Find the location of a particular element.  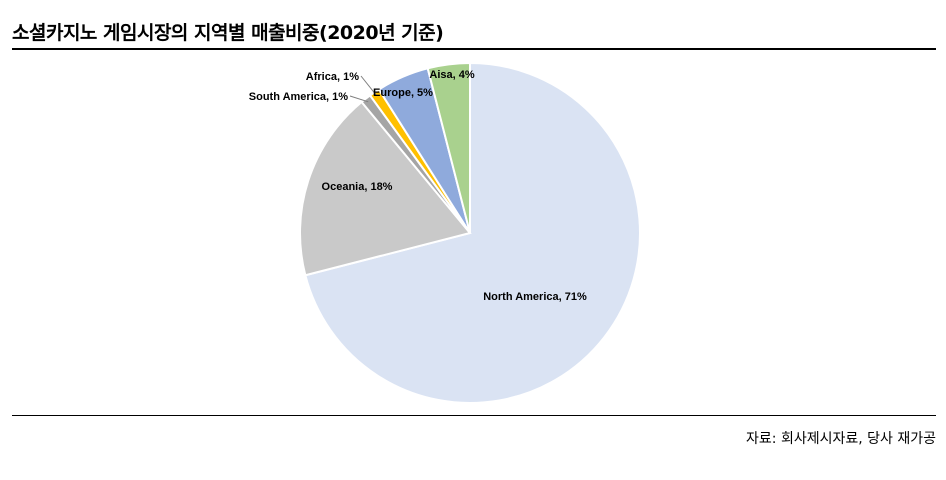

title-divider is located at coordinates (474, 49).